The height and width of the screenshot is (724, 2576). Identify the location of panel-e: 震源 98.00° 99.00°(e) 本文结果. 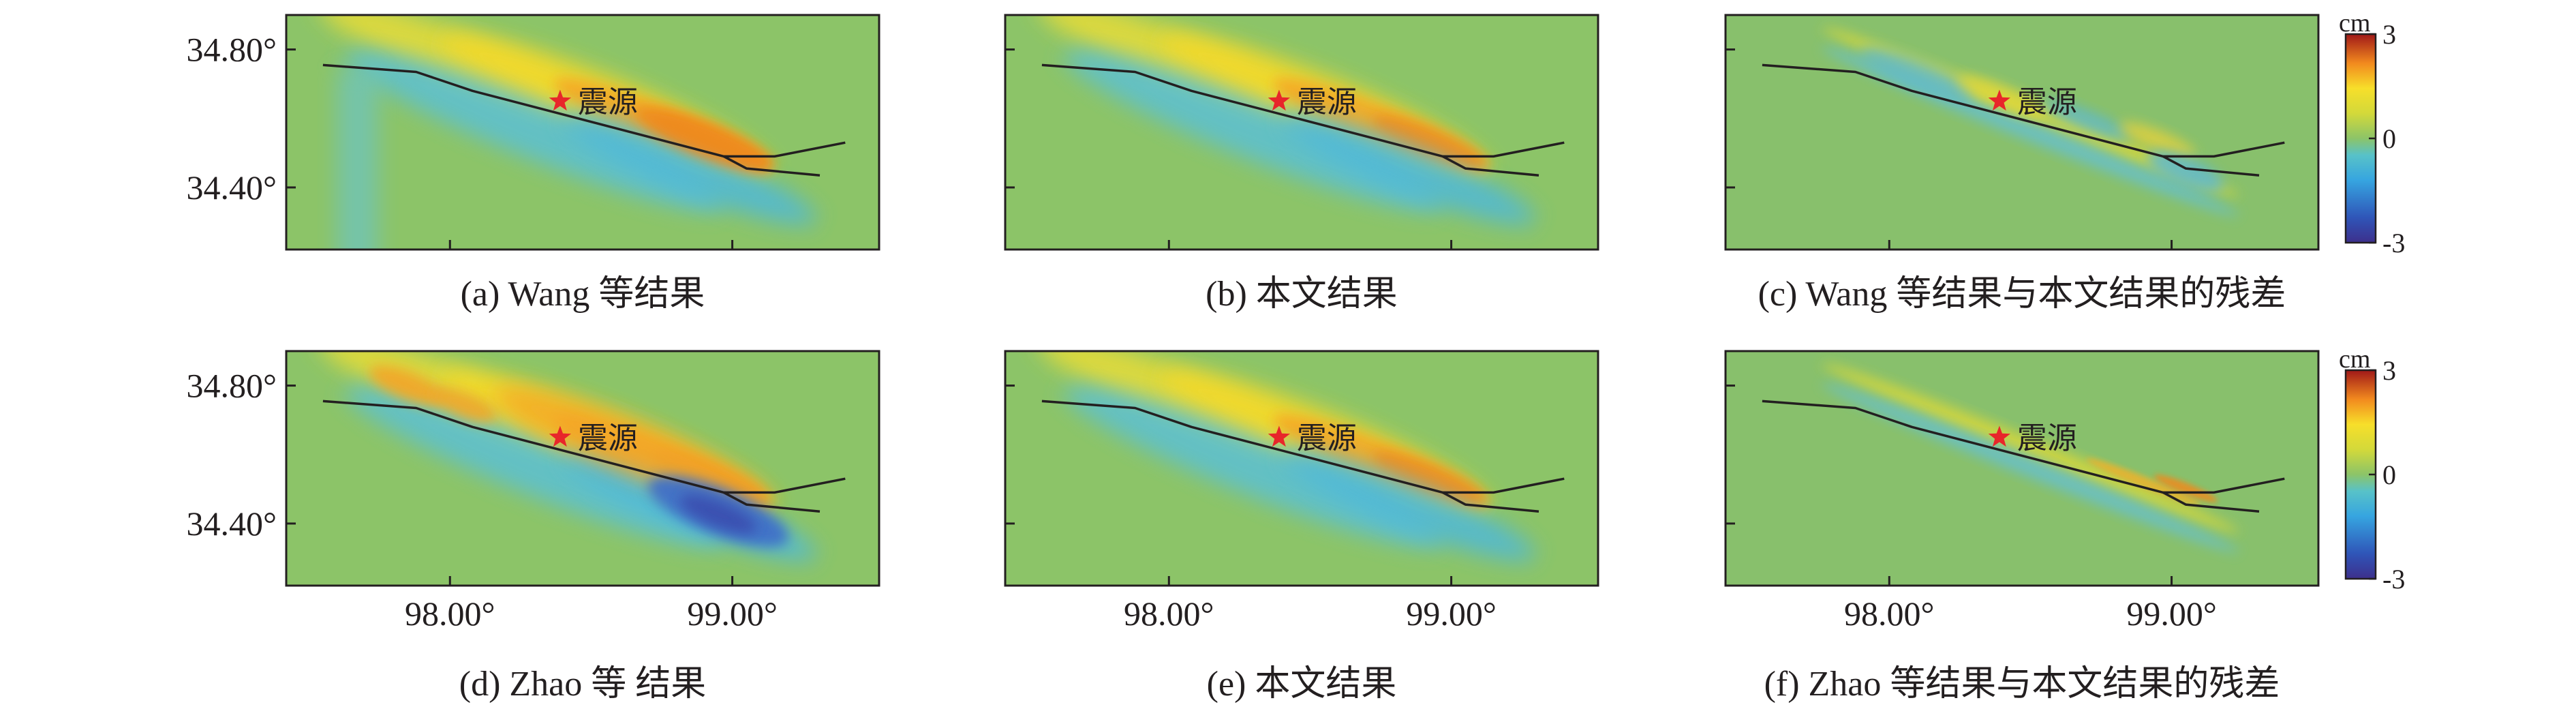
(1301, 527).